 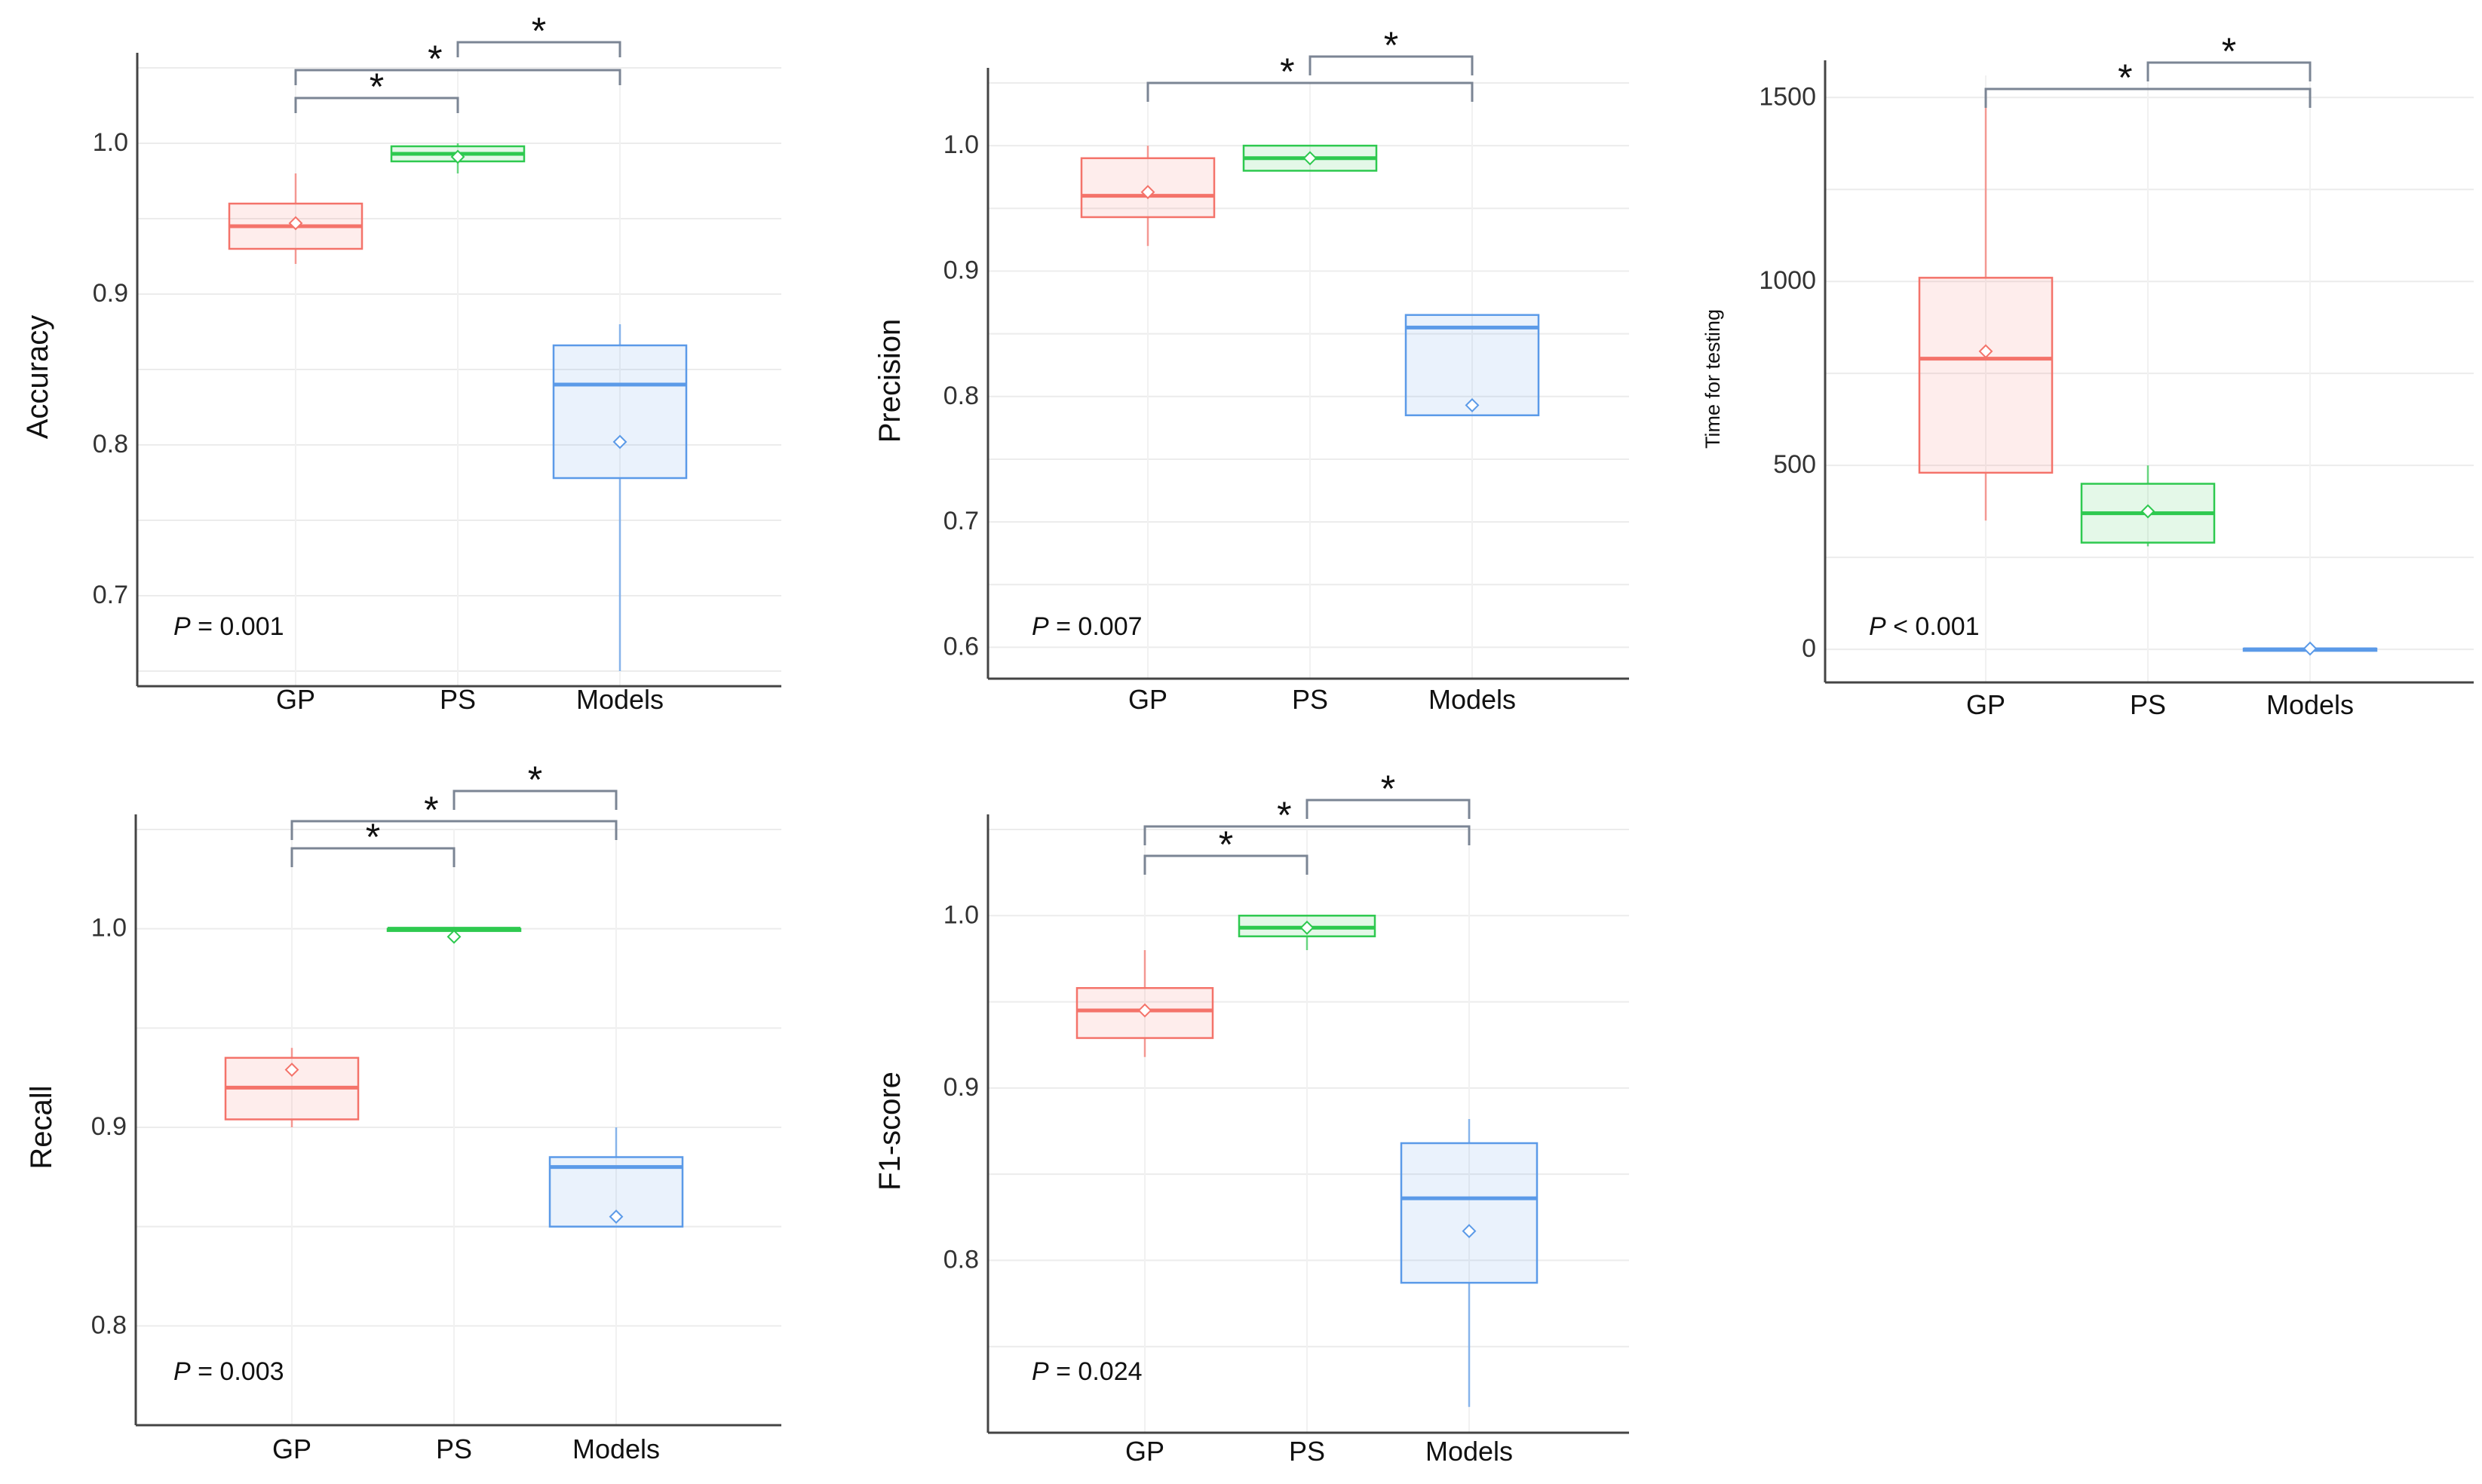 What do you see at coordinates (1096, 626) in the screenshot?
I see `p-value-text: = 0.007` at bounding box center [1096, 626].